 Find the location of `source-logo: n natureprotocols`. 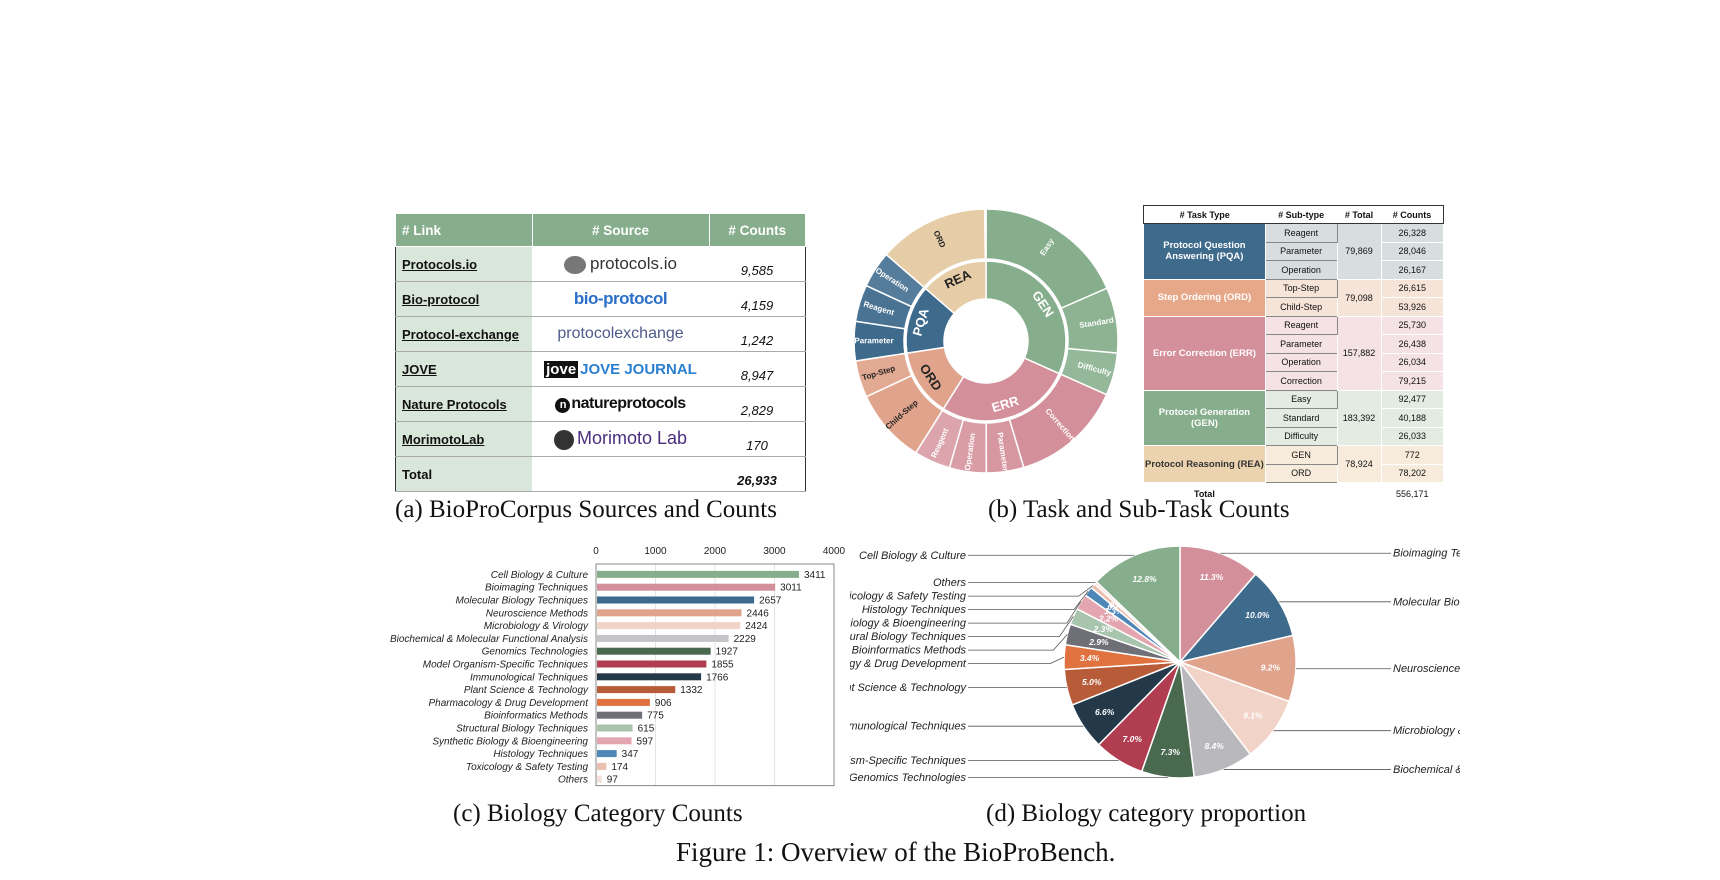

source-logo: n natureprotocols is located at coordinates (620, 404).